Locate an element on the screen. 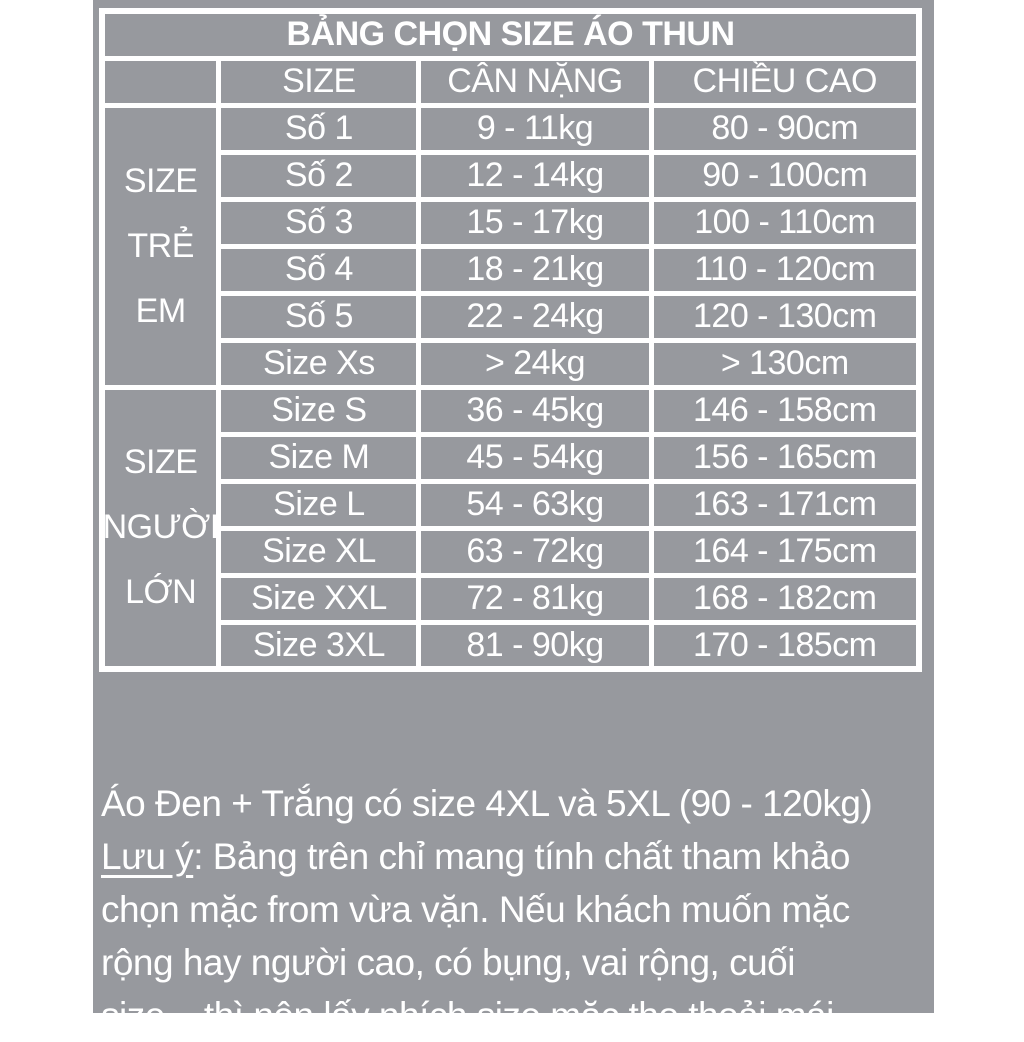 The image size is (1024, 1042). table-row: Size 3XL 81 - 90kg 170 - 185cm is located at coordinates (512, 645).